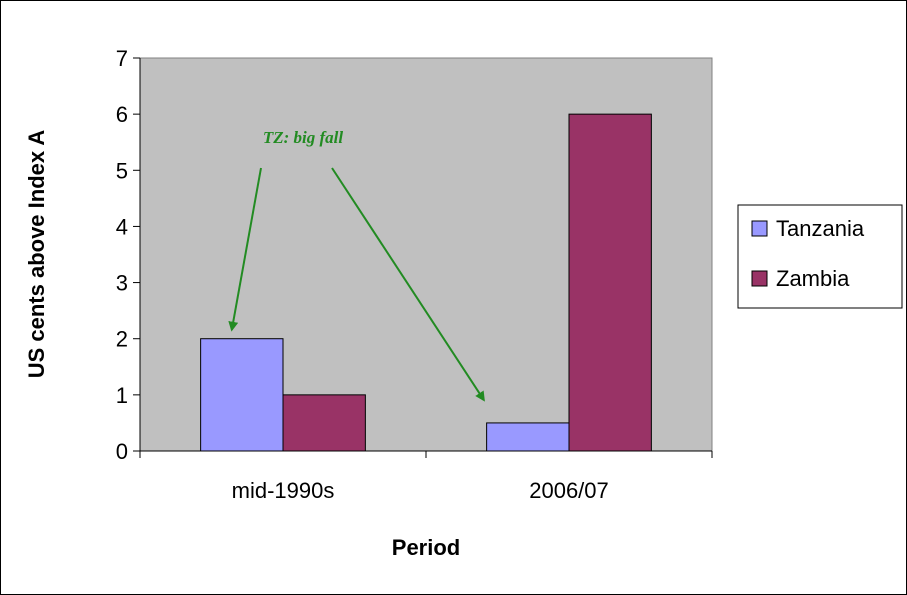 The height and width of the screenshot is (595, 907). Describe the element at coordinates (283, 490) in the screenshot. I see `x-tick-label: mid-1990s` at that location.